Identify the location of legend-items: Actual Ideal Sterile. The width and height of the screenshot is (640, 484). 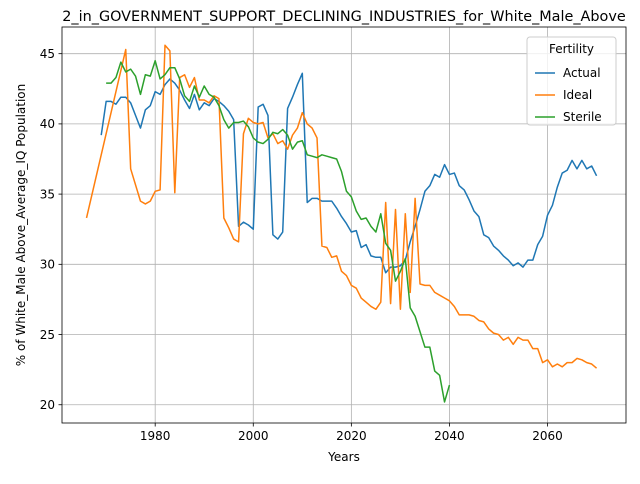
(568, 95).